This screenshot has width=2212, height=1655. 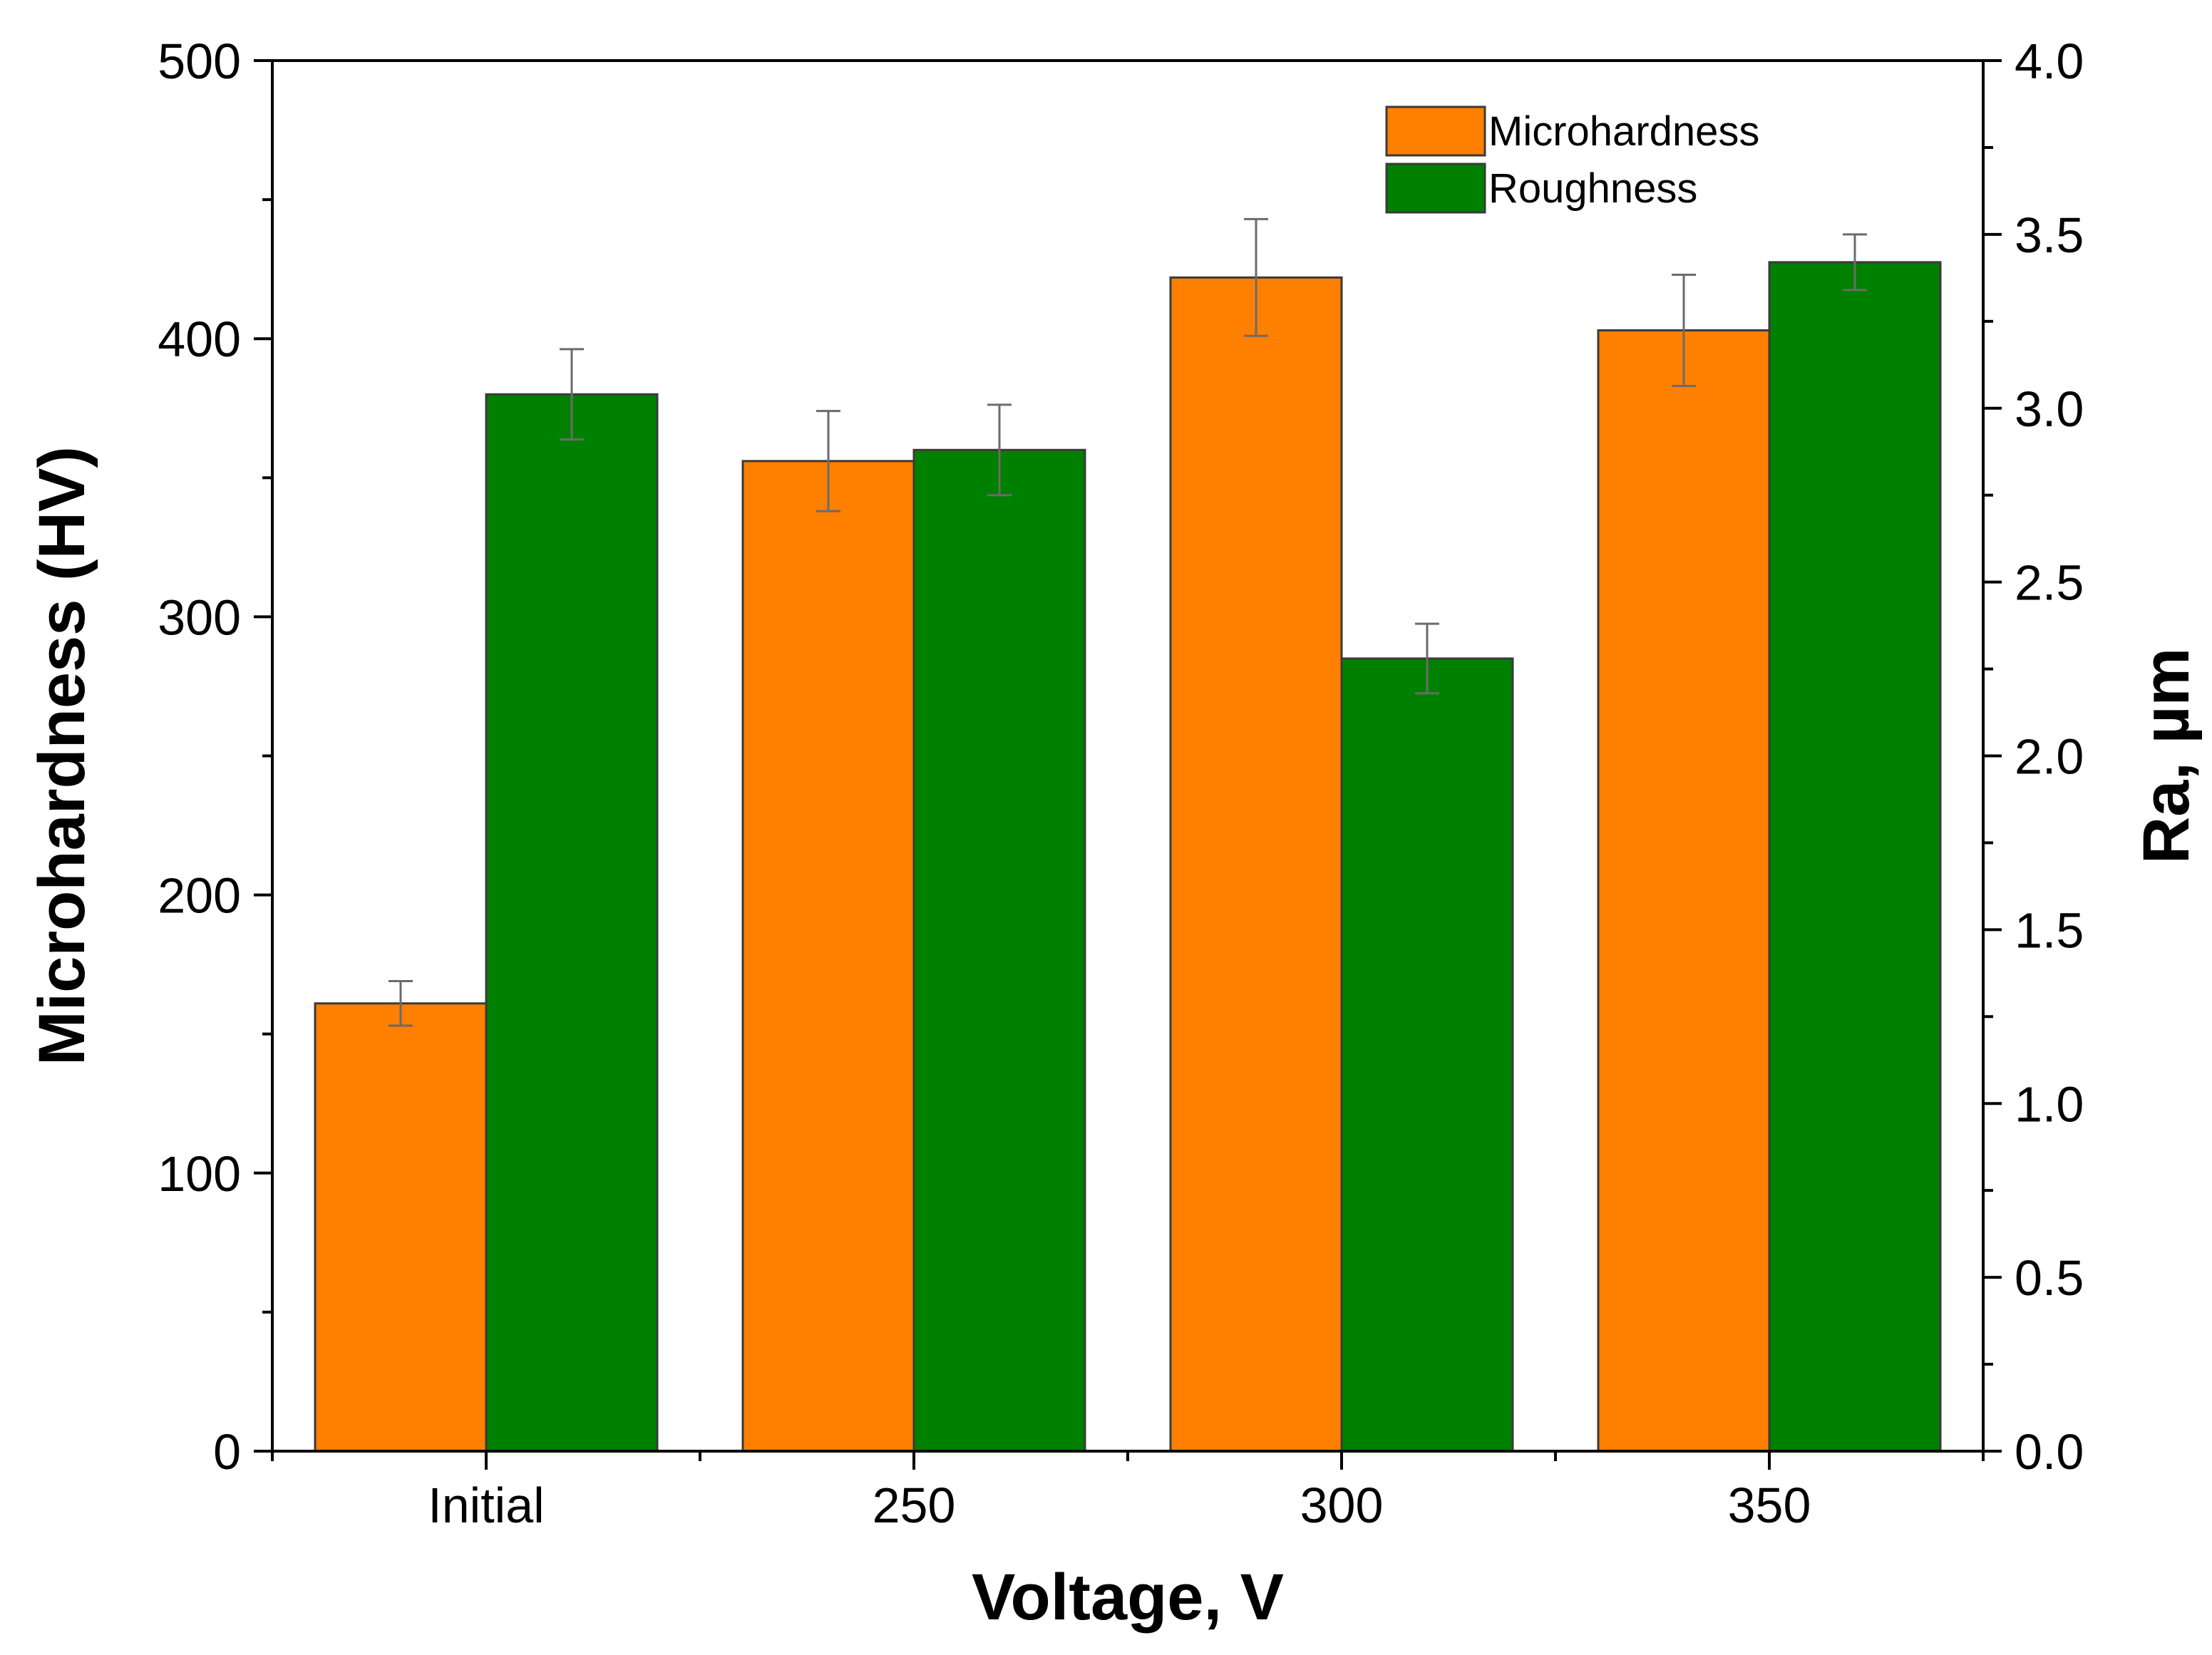 I want to click on legend-label-roughness: Roughness, so click(x=1593, y=188).